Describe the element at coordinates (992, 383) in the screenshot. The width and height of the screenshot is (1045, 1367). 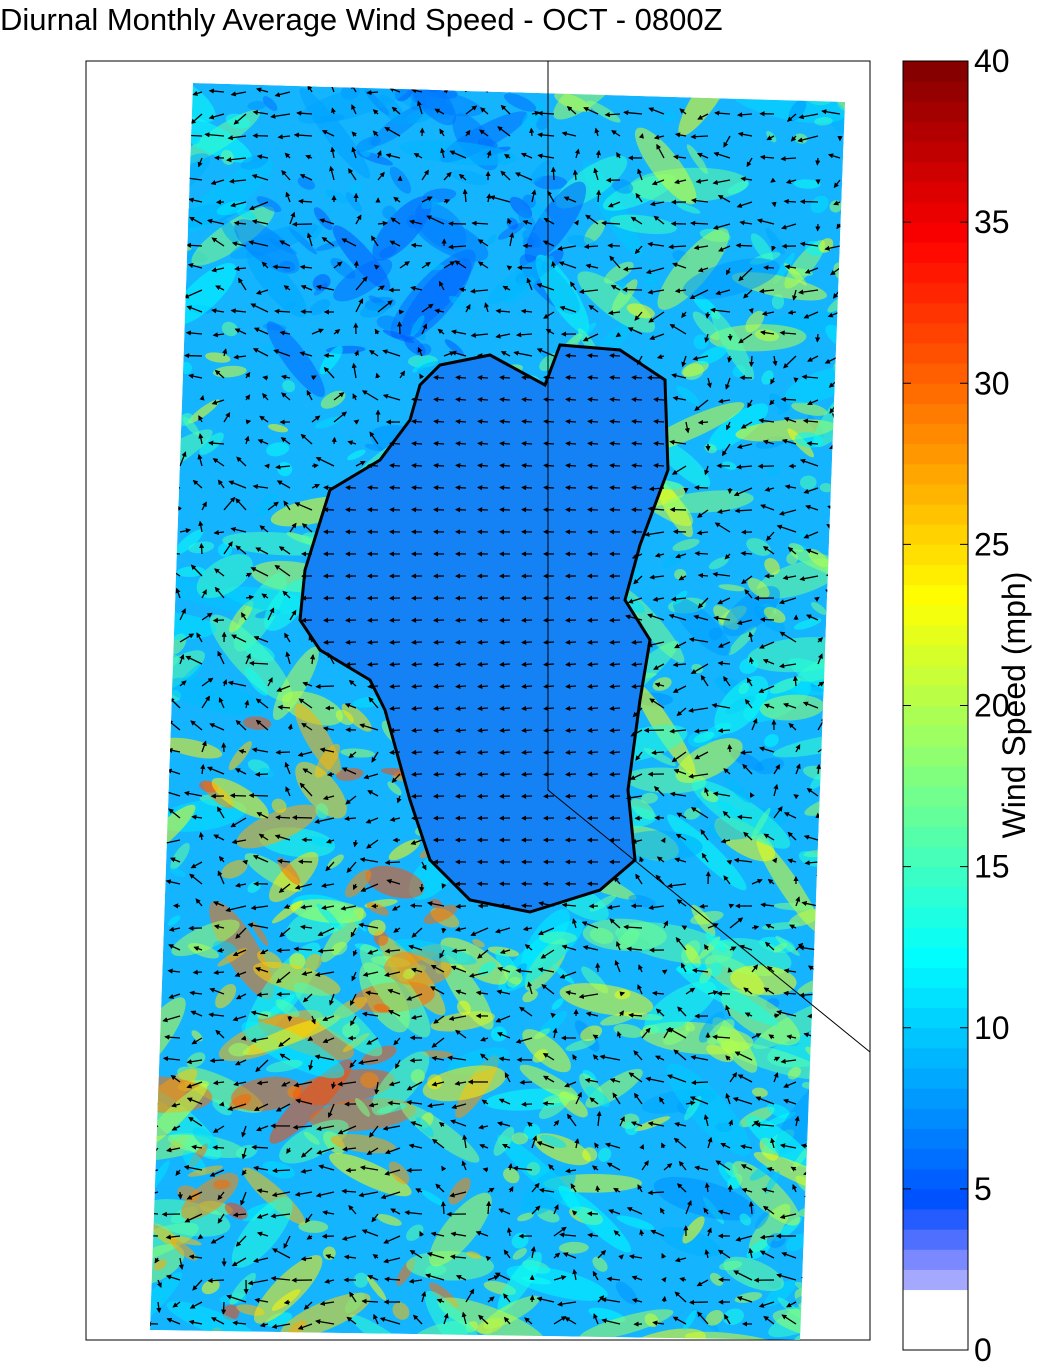
I see `colorbar-tick-label: 30` at that location.